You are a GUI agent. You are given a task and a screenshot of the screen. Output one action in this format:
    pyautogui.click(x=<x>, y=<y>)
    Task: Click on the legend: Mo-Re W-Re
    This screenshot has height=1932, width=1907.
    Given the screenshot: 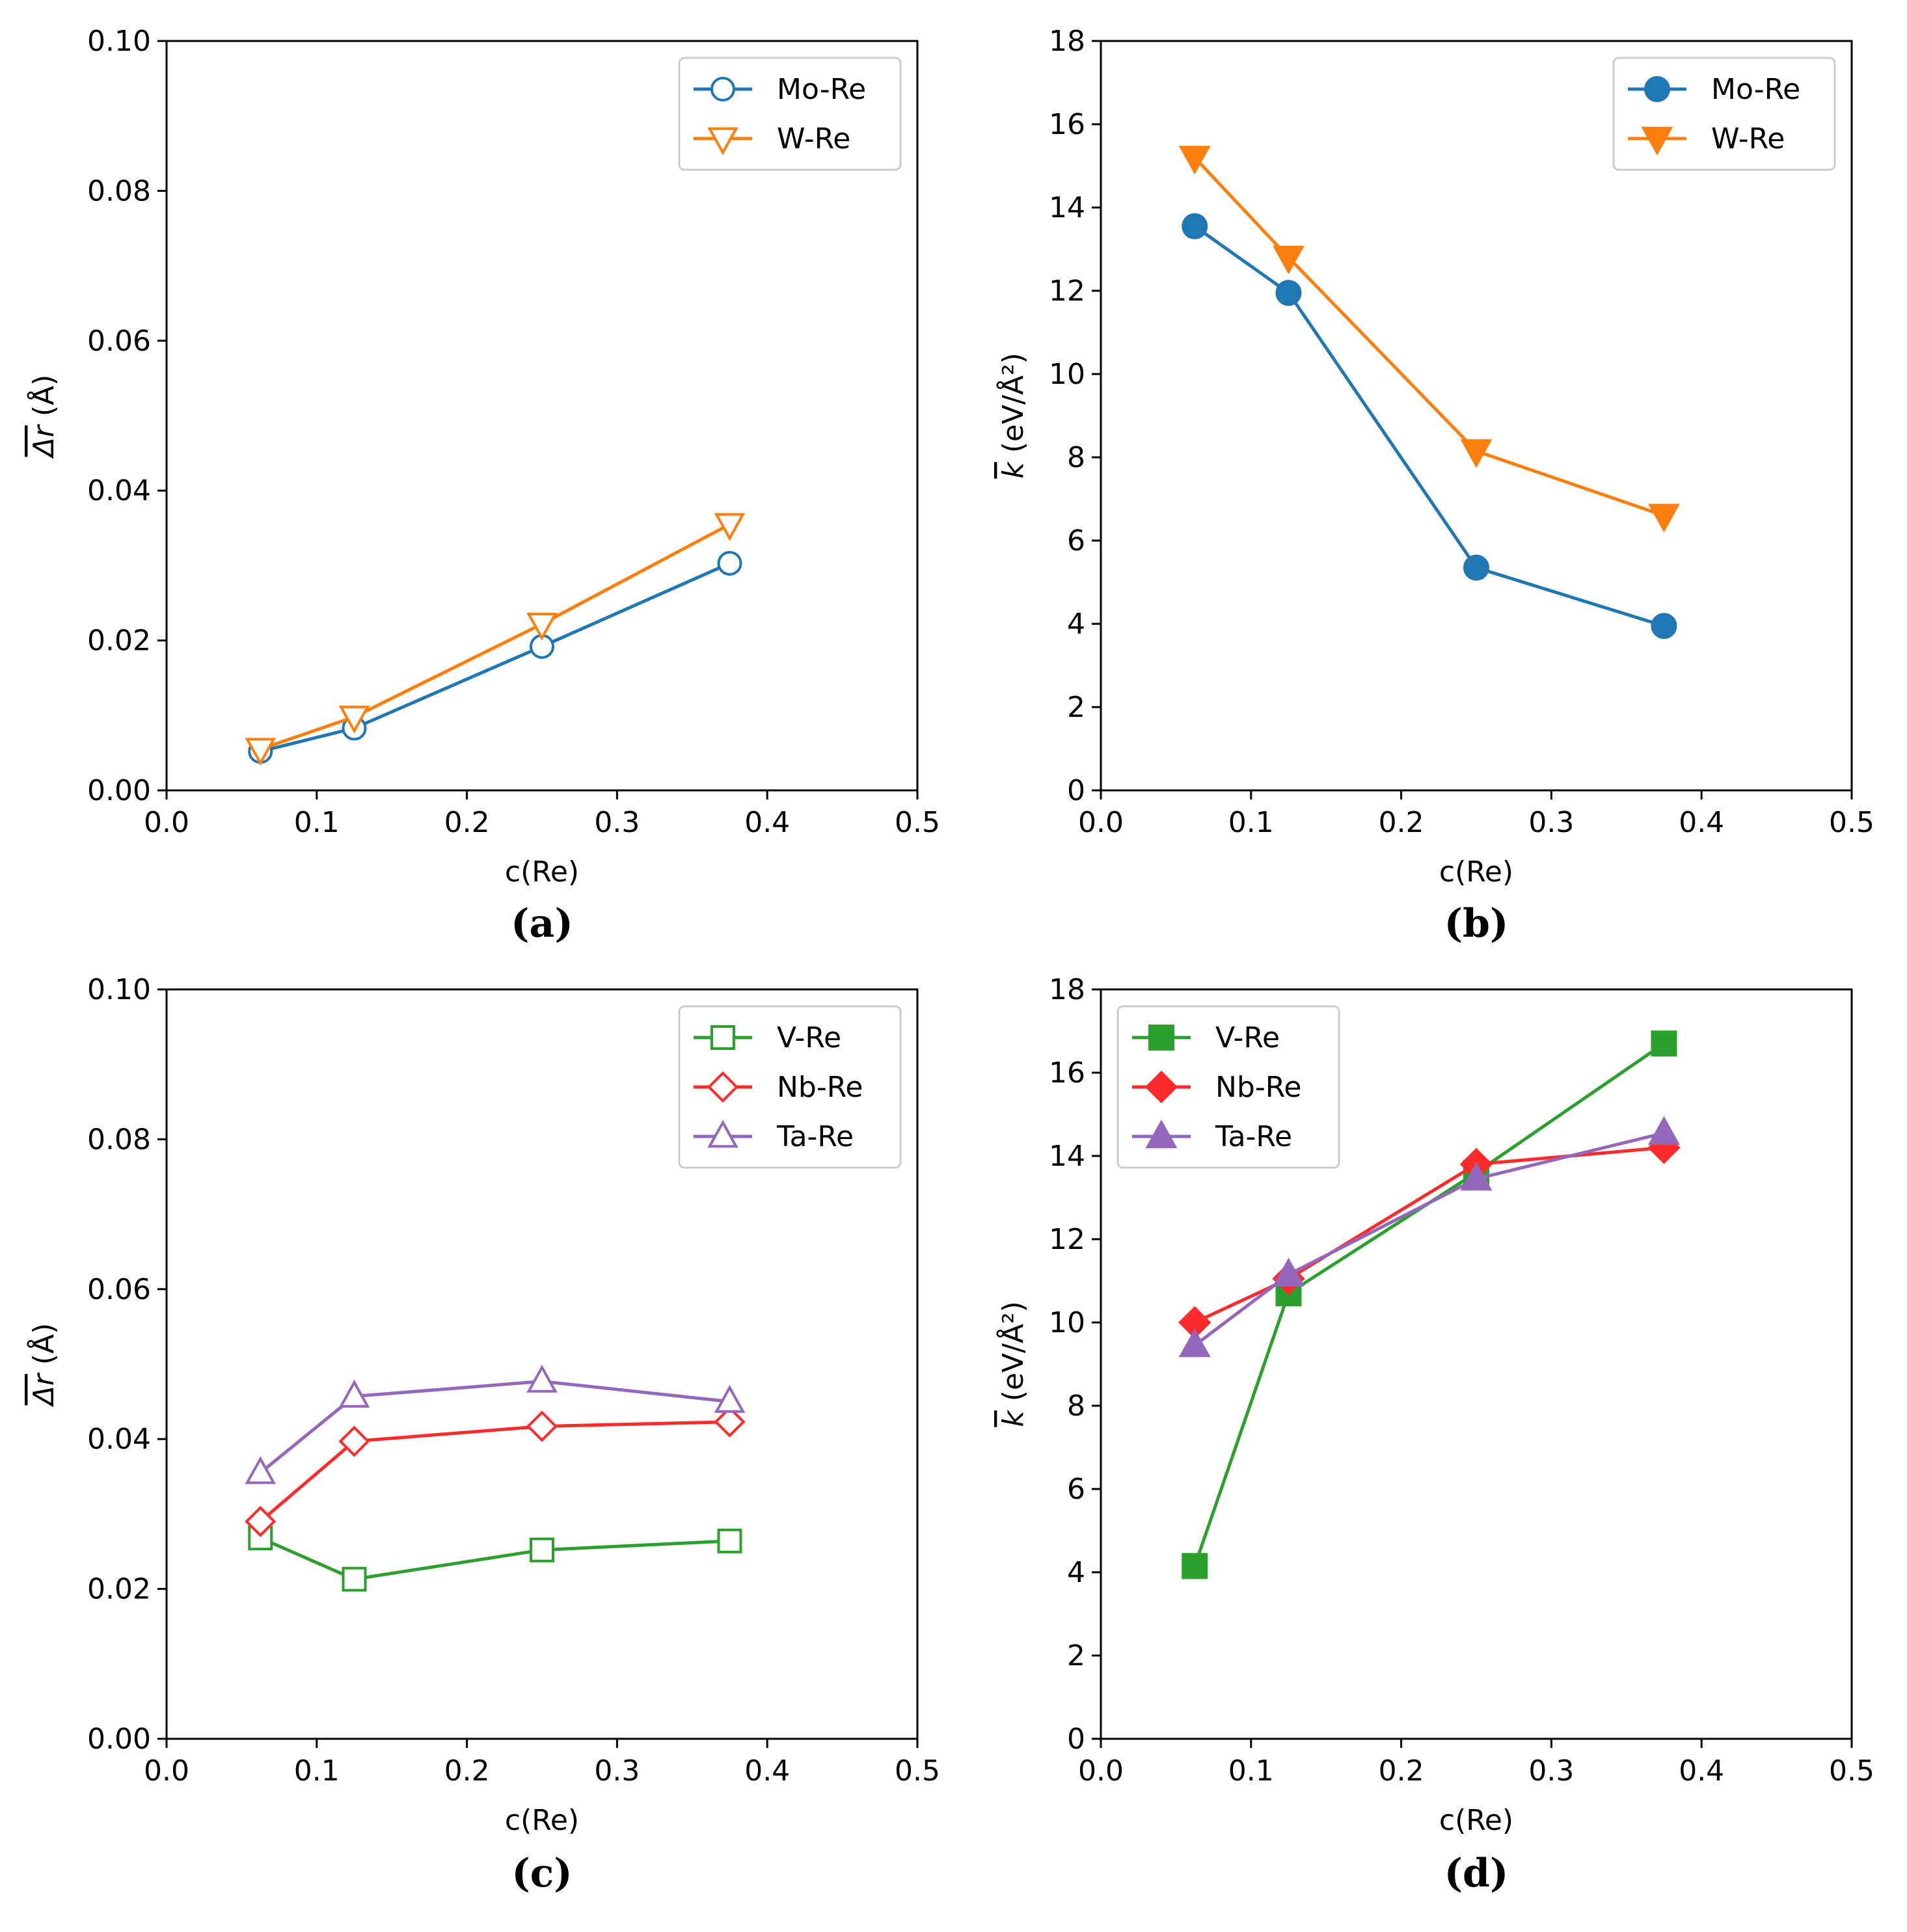 What is the action you would take?
    pyautogui.click(x=790, y=114)
    